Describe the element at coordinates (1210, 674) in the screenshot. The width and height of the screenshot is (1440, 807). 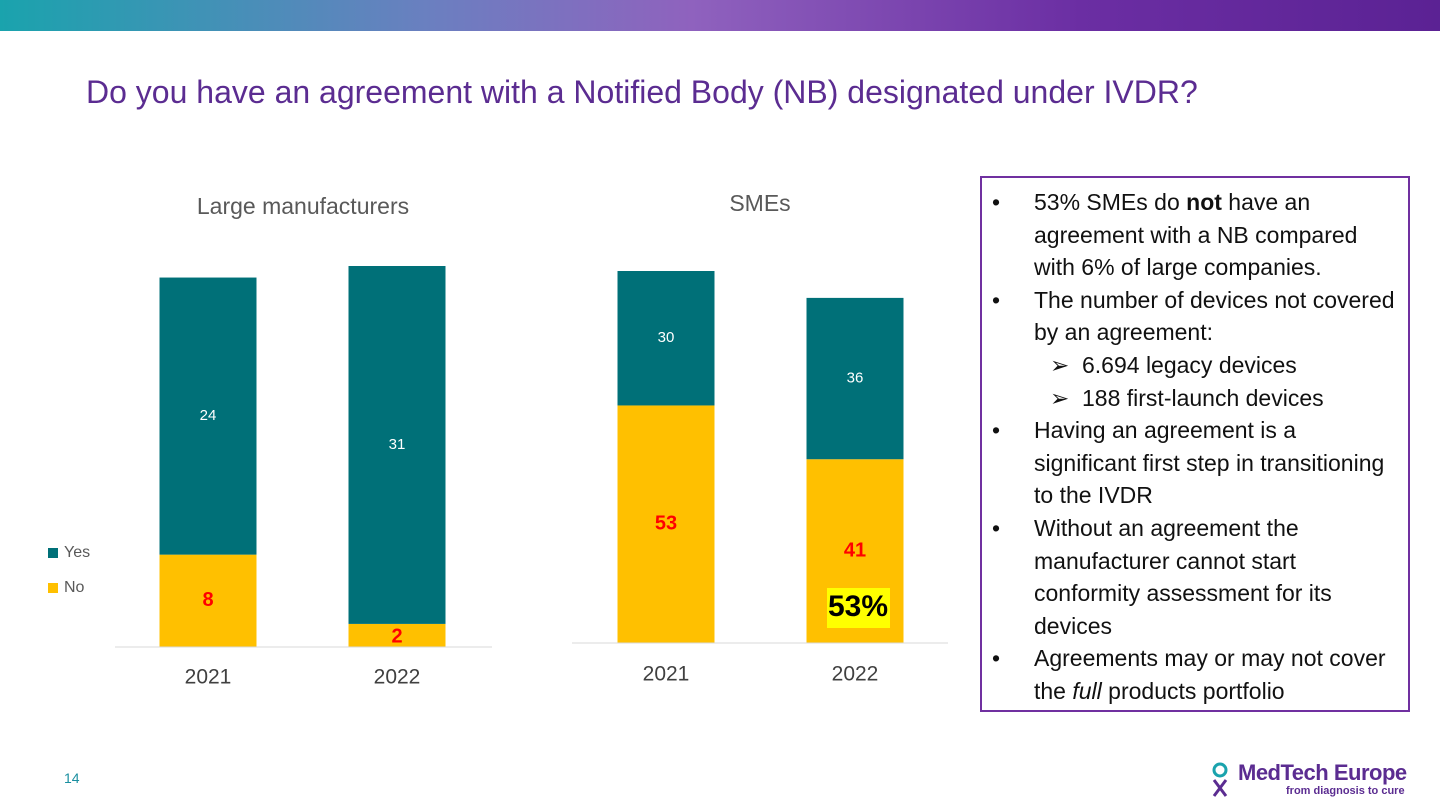
I see `bullet-text: Agreements may or may not cover the` at that location.